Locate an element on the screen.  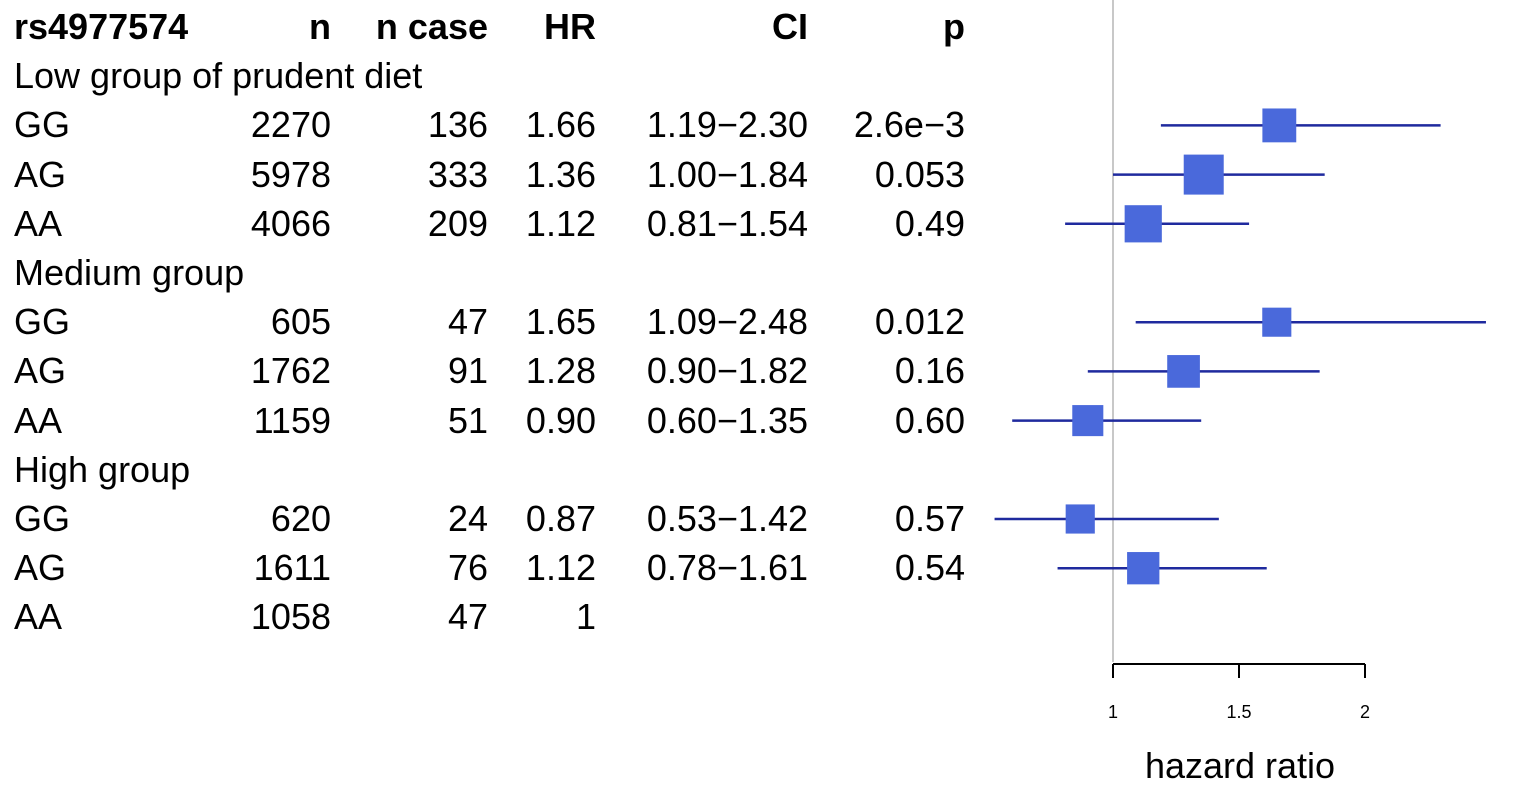
header-n: n is located at coordinates (320, 26).